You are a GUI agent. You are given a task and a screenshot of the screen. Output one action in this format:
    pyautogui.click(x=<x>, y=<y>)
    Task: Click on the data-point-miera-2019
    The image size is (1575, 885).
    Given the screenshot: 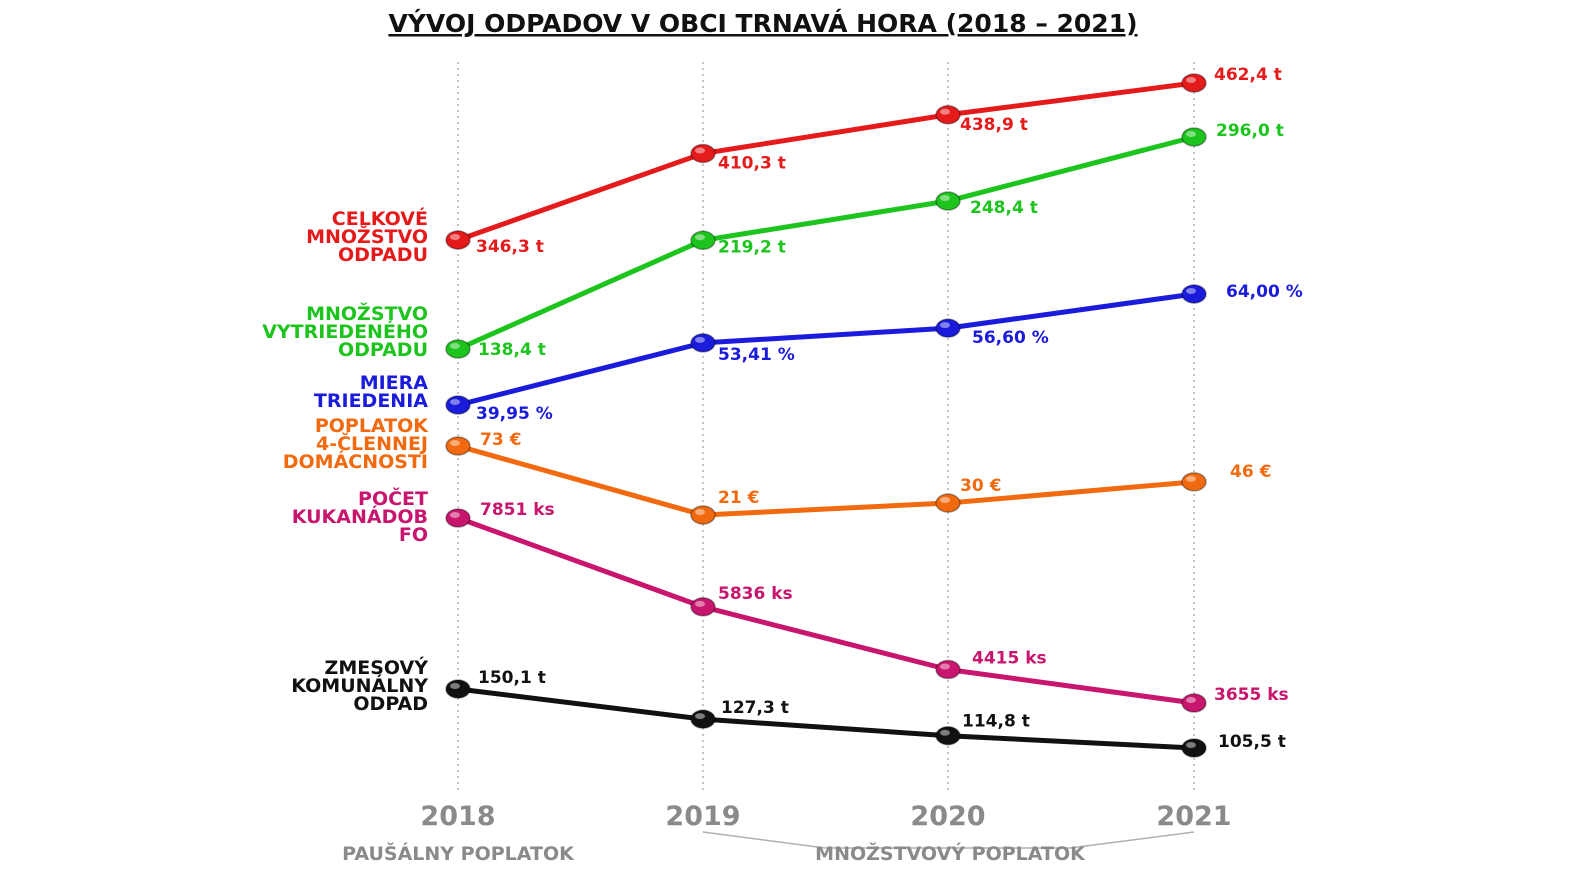 What is the action you would take?
    pyautogui.click(x=703, y=343)
    